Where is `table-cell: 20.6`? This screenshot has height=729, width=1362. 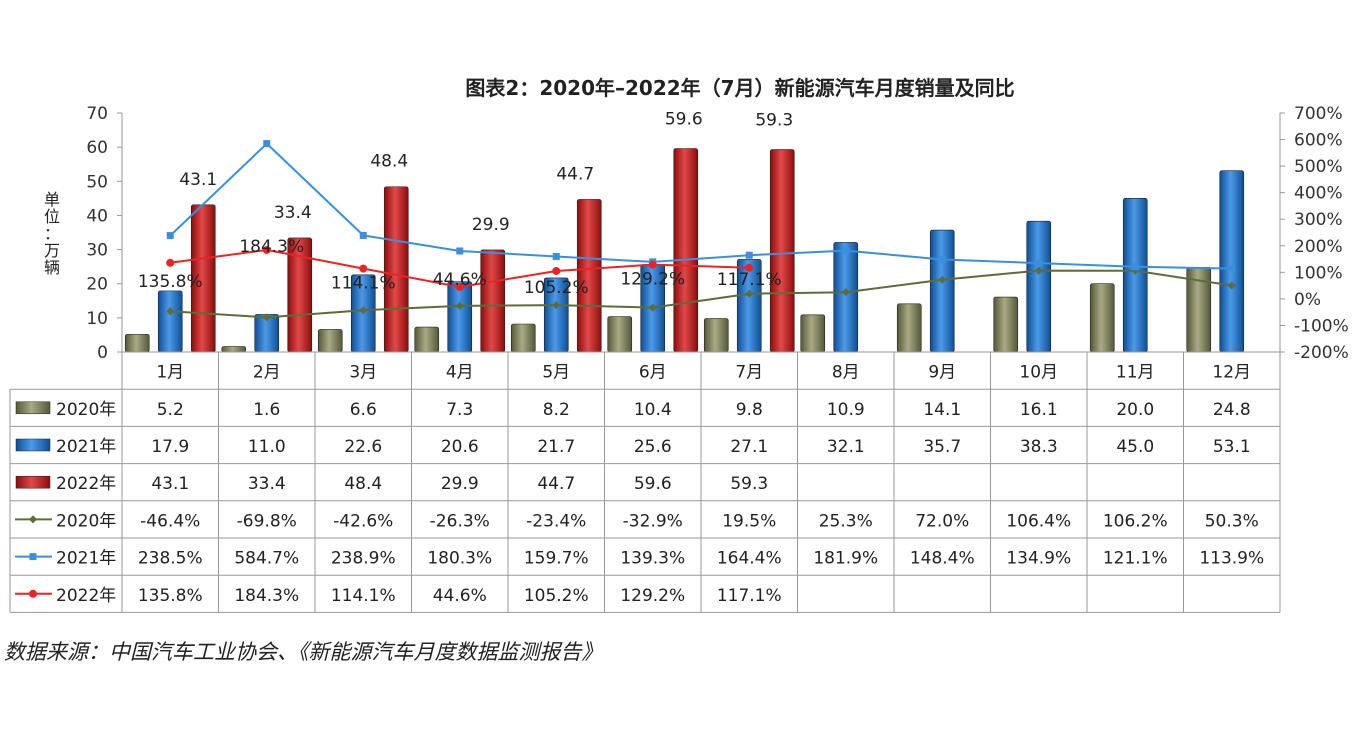
table-cell: 20.6 is located at coordinates (460, 447).